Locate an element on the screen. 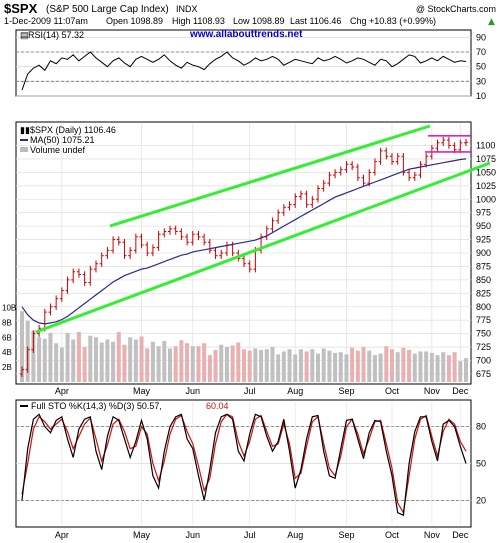  symbol-label: $SPX is located at coordinates (21, 8).